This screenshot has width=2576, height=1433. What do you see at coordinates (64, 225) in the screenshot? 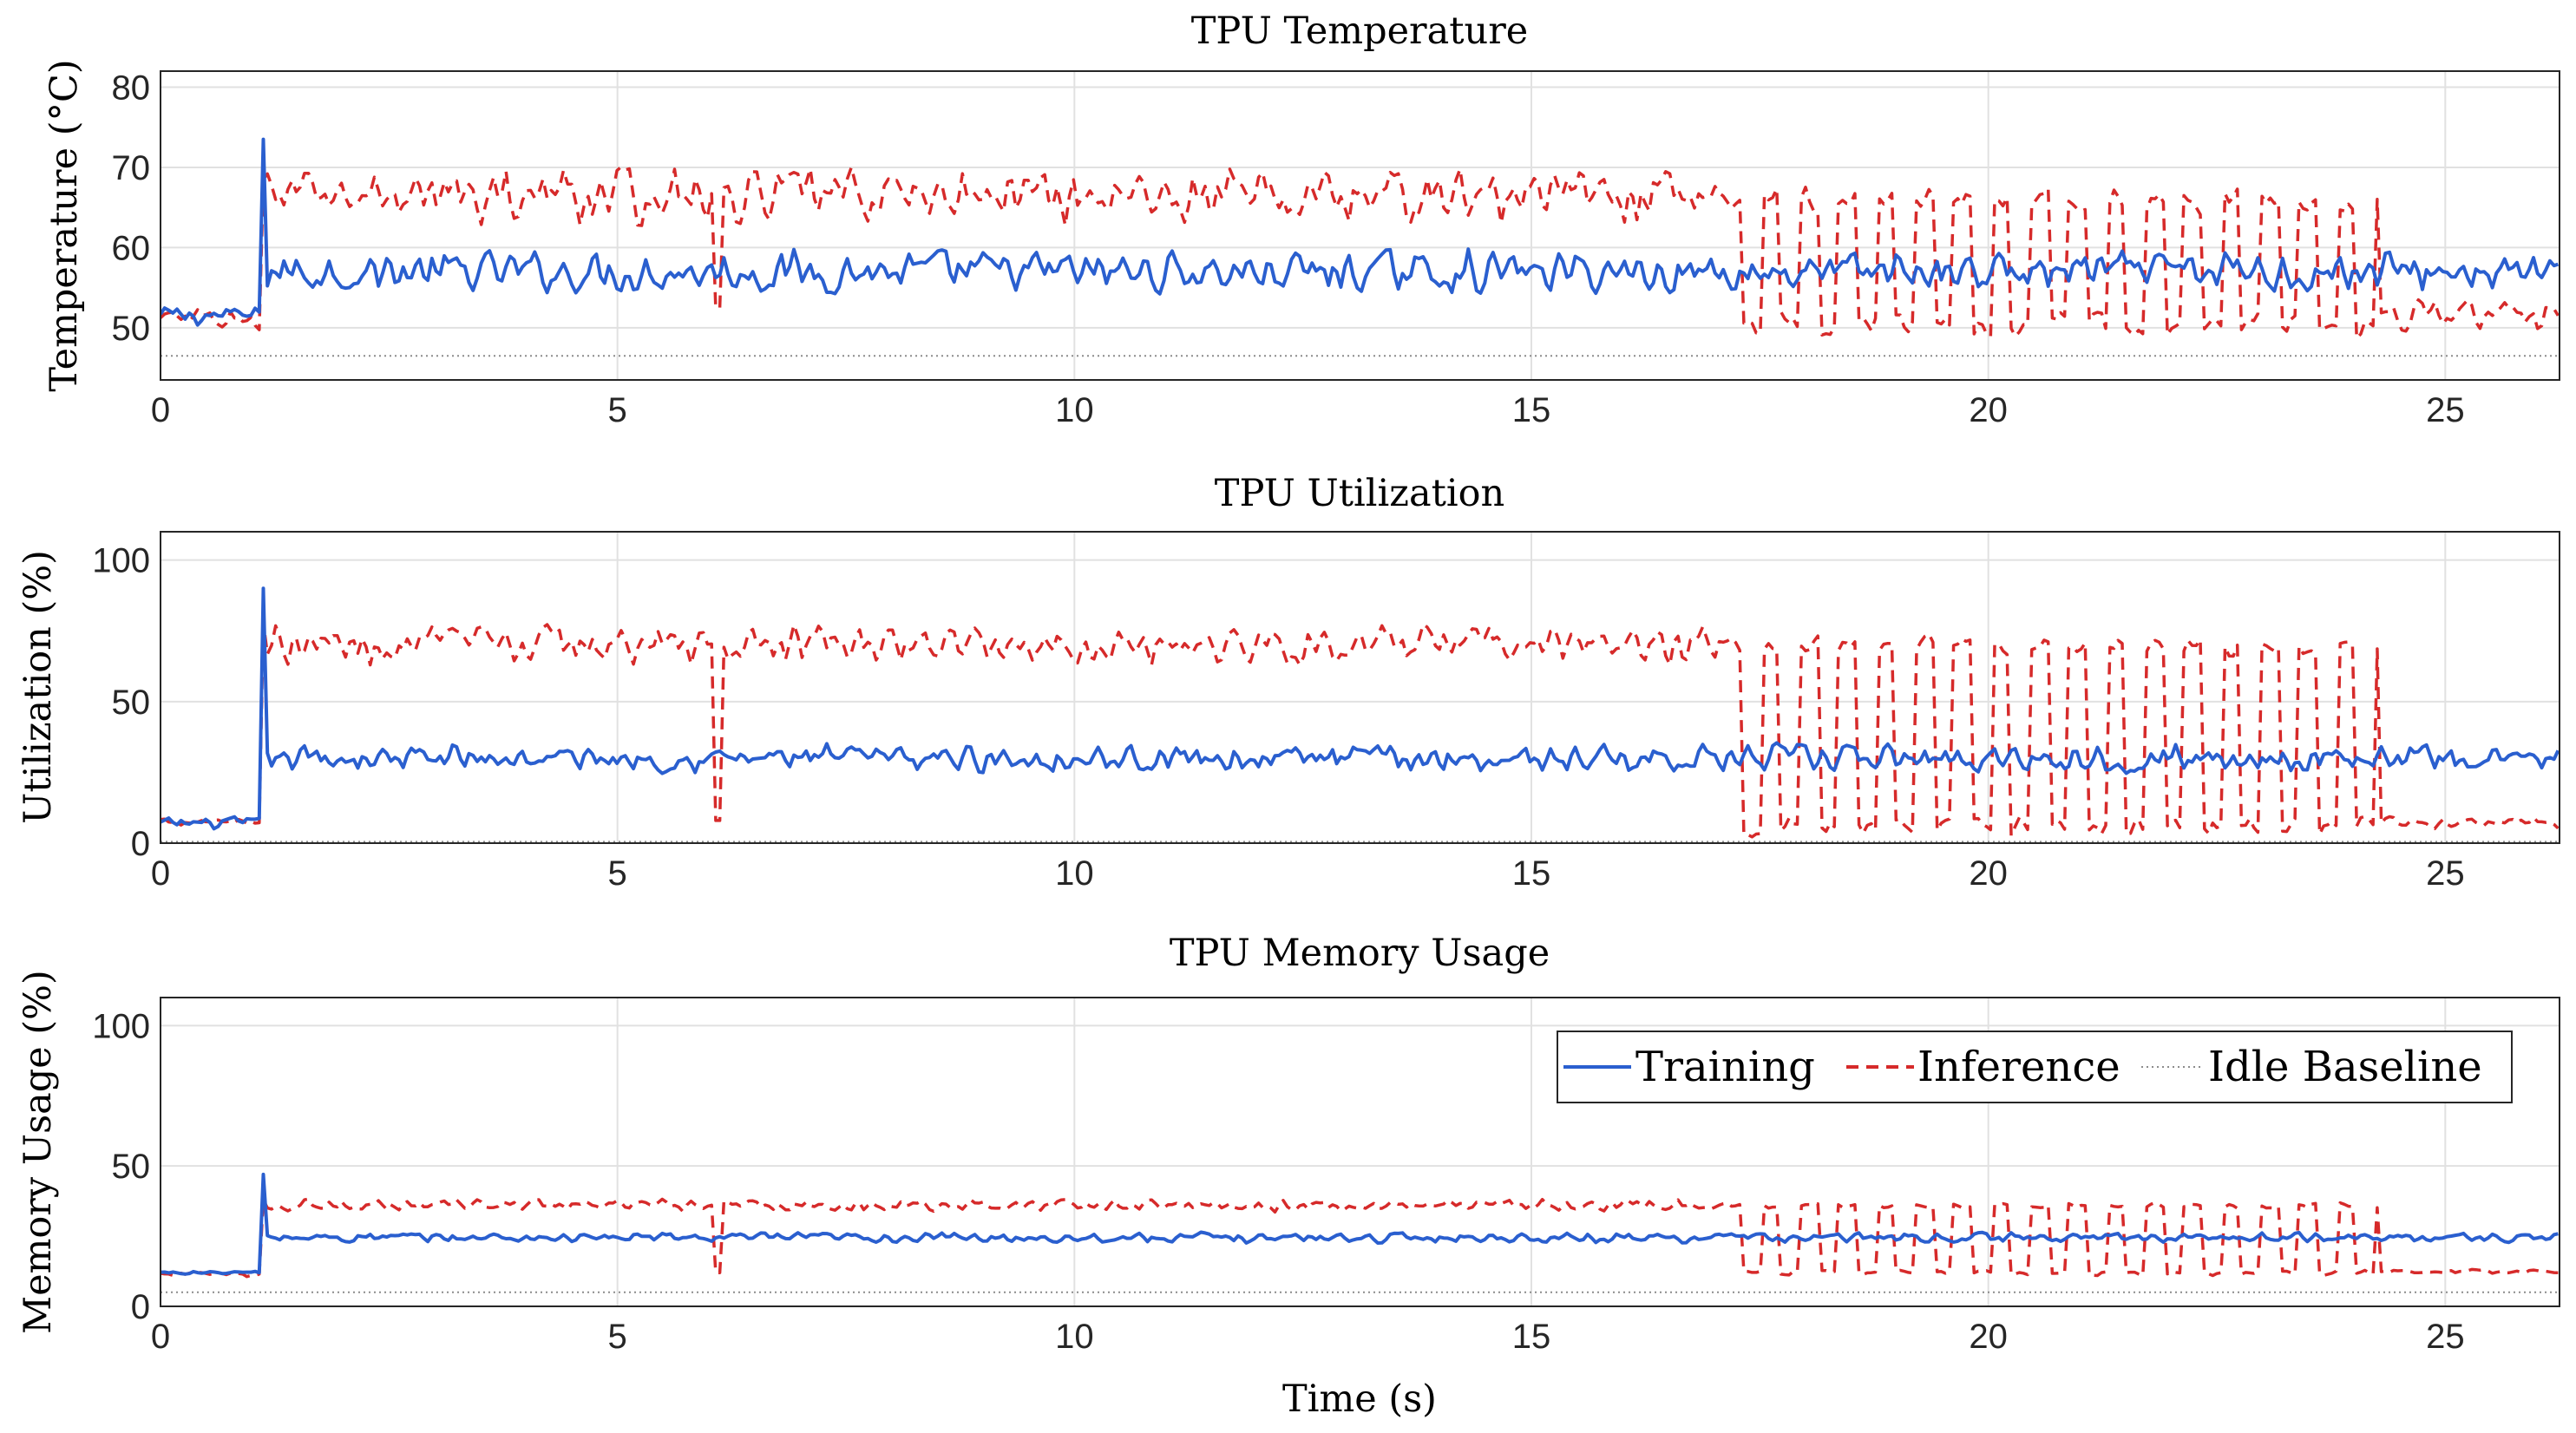
I see `temperature-ylabel: Temperature (°C)` at bounding box center [64, 225].